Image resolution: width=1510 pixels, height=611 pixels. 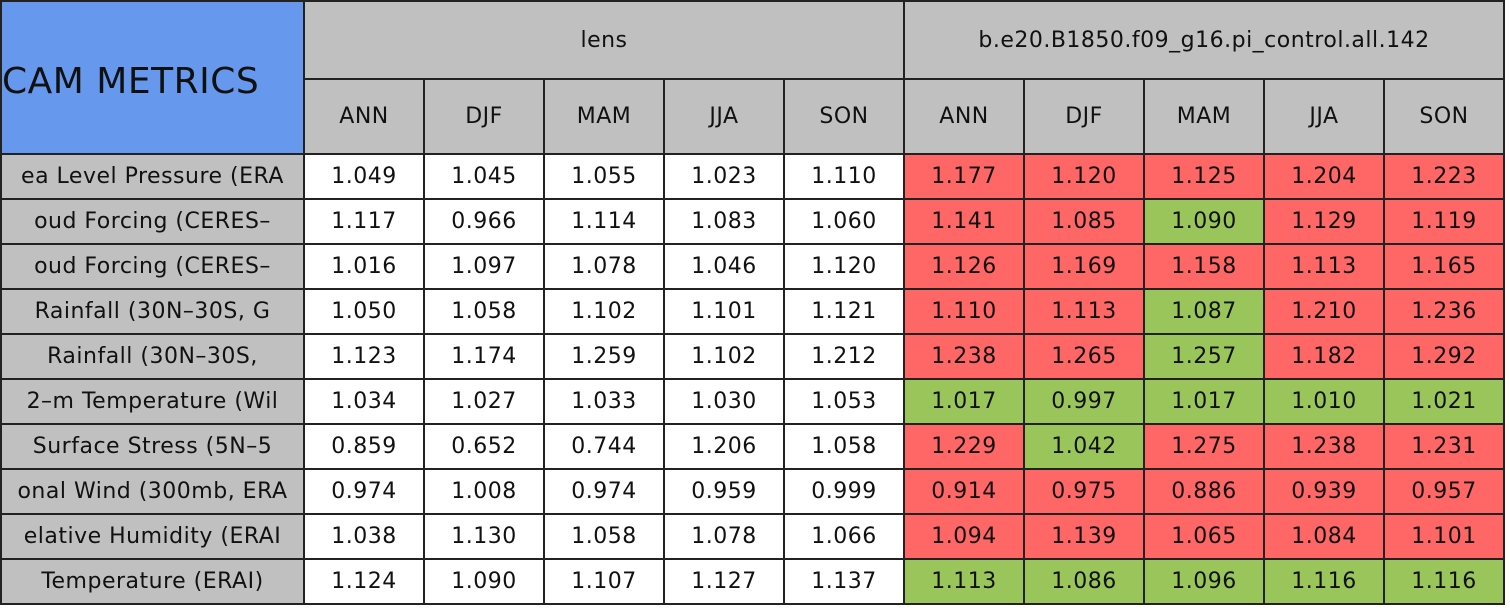 What do you see at coordinates (485, 402) in the screenshot?
I see `value-cell: 1.027` at bounding box center [485, 402].